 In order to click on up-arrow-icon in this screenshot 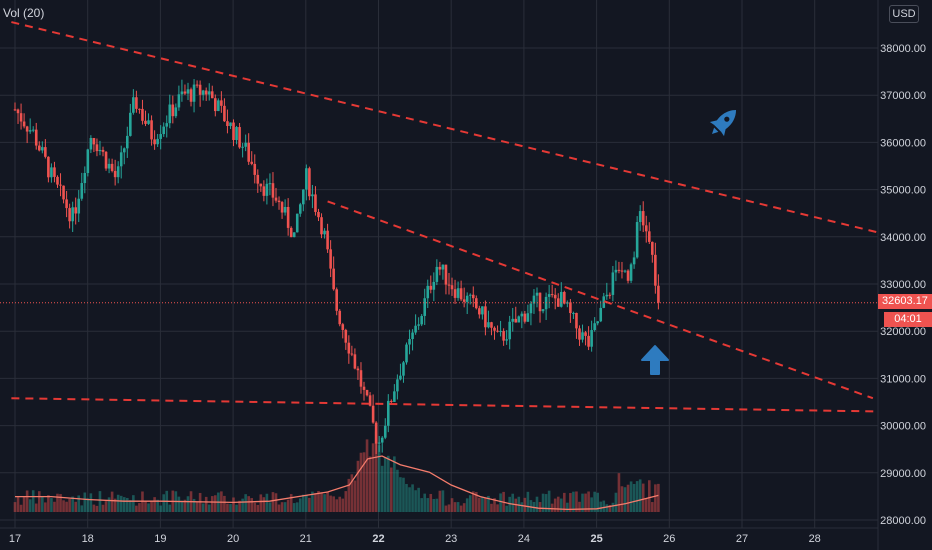, I will do `click(655, 360)`.